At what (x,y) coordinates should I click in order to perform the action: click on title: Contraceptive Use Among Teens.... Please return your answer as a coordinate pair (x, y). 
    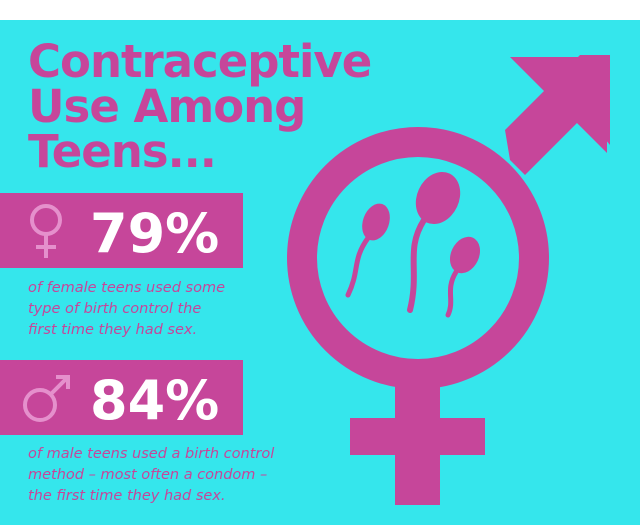
    Looking at the image, I should click on (200, 106).